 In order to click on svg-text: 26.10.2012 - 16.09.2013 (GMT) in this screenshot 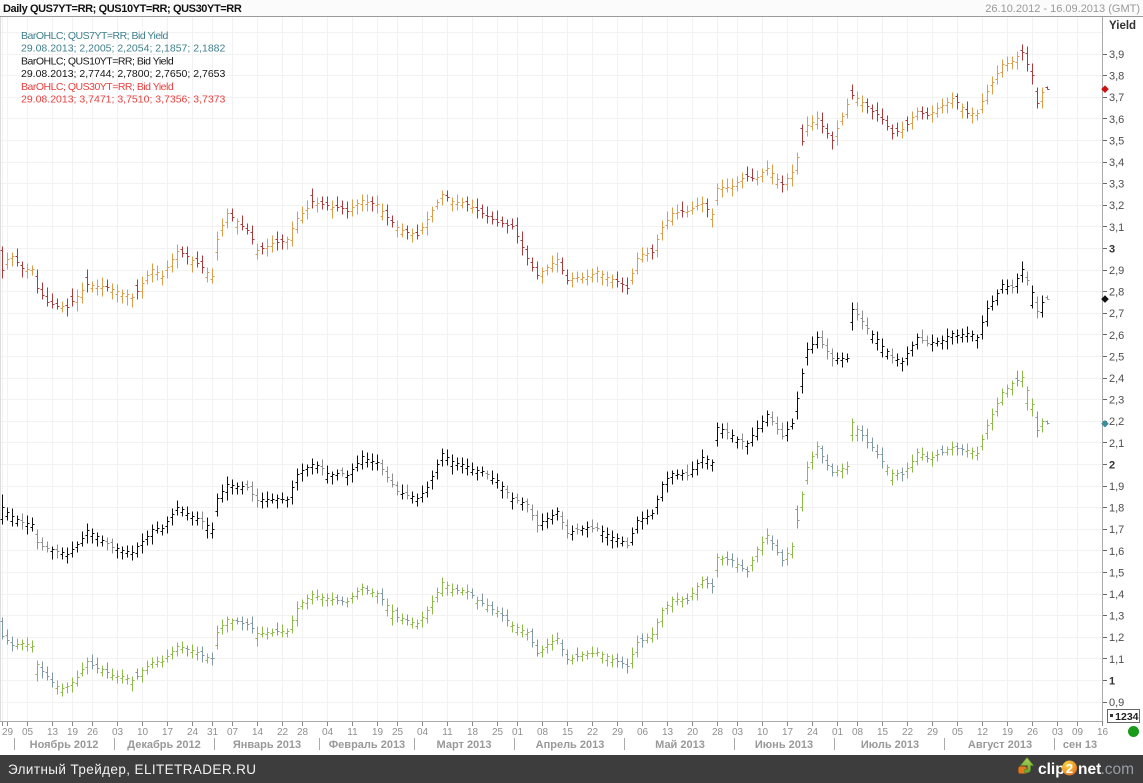, I will do `click(1062, 9)`.